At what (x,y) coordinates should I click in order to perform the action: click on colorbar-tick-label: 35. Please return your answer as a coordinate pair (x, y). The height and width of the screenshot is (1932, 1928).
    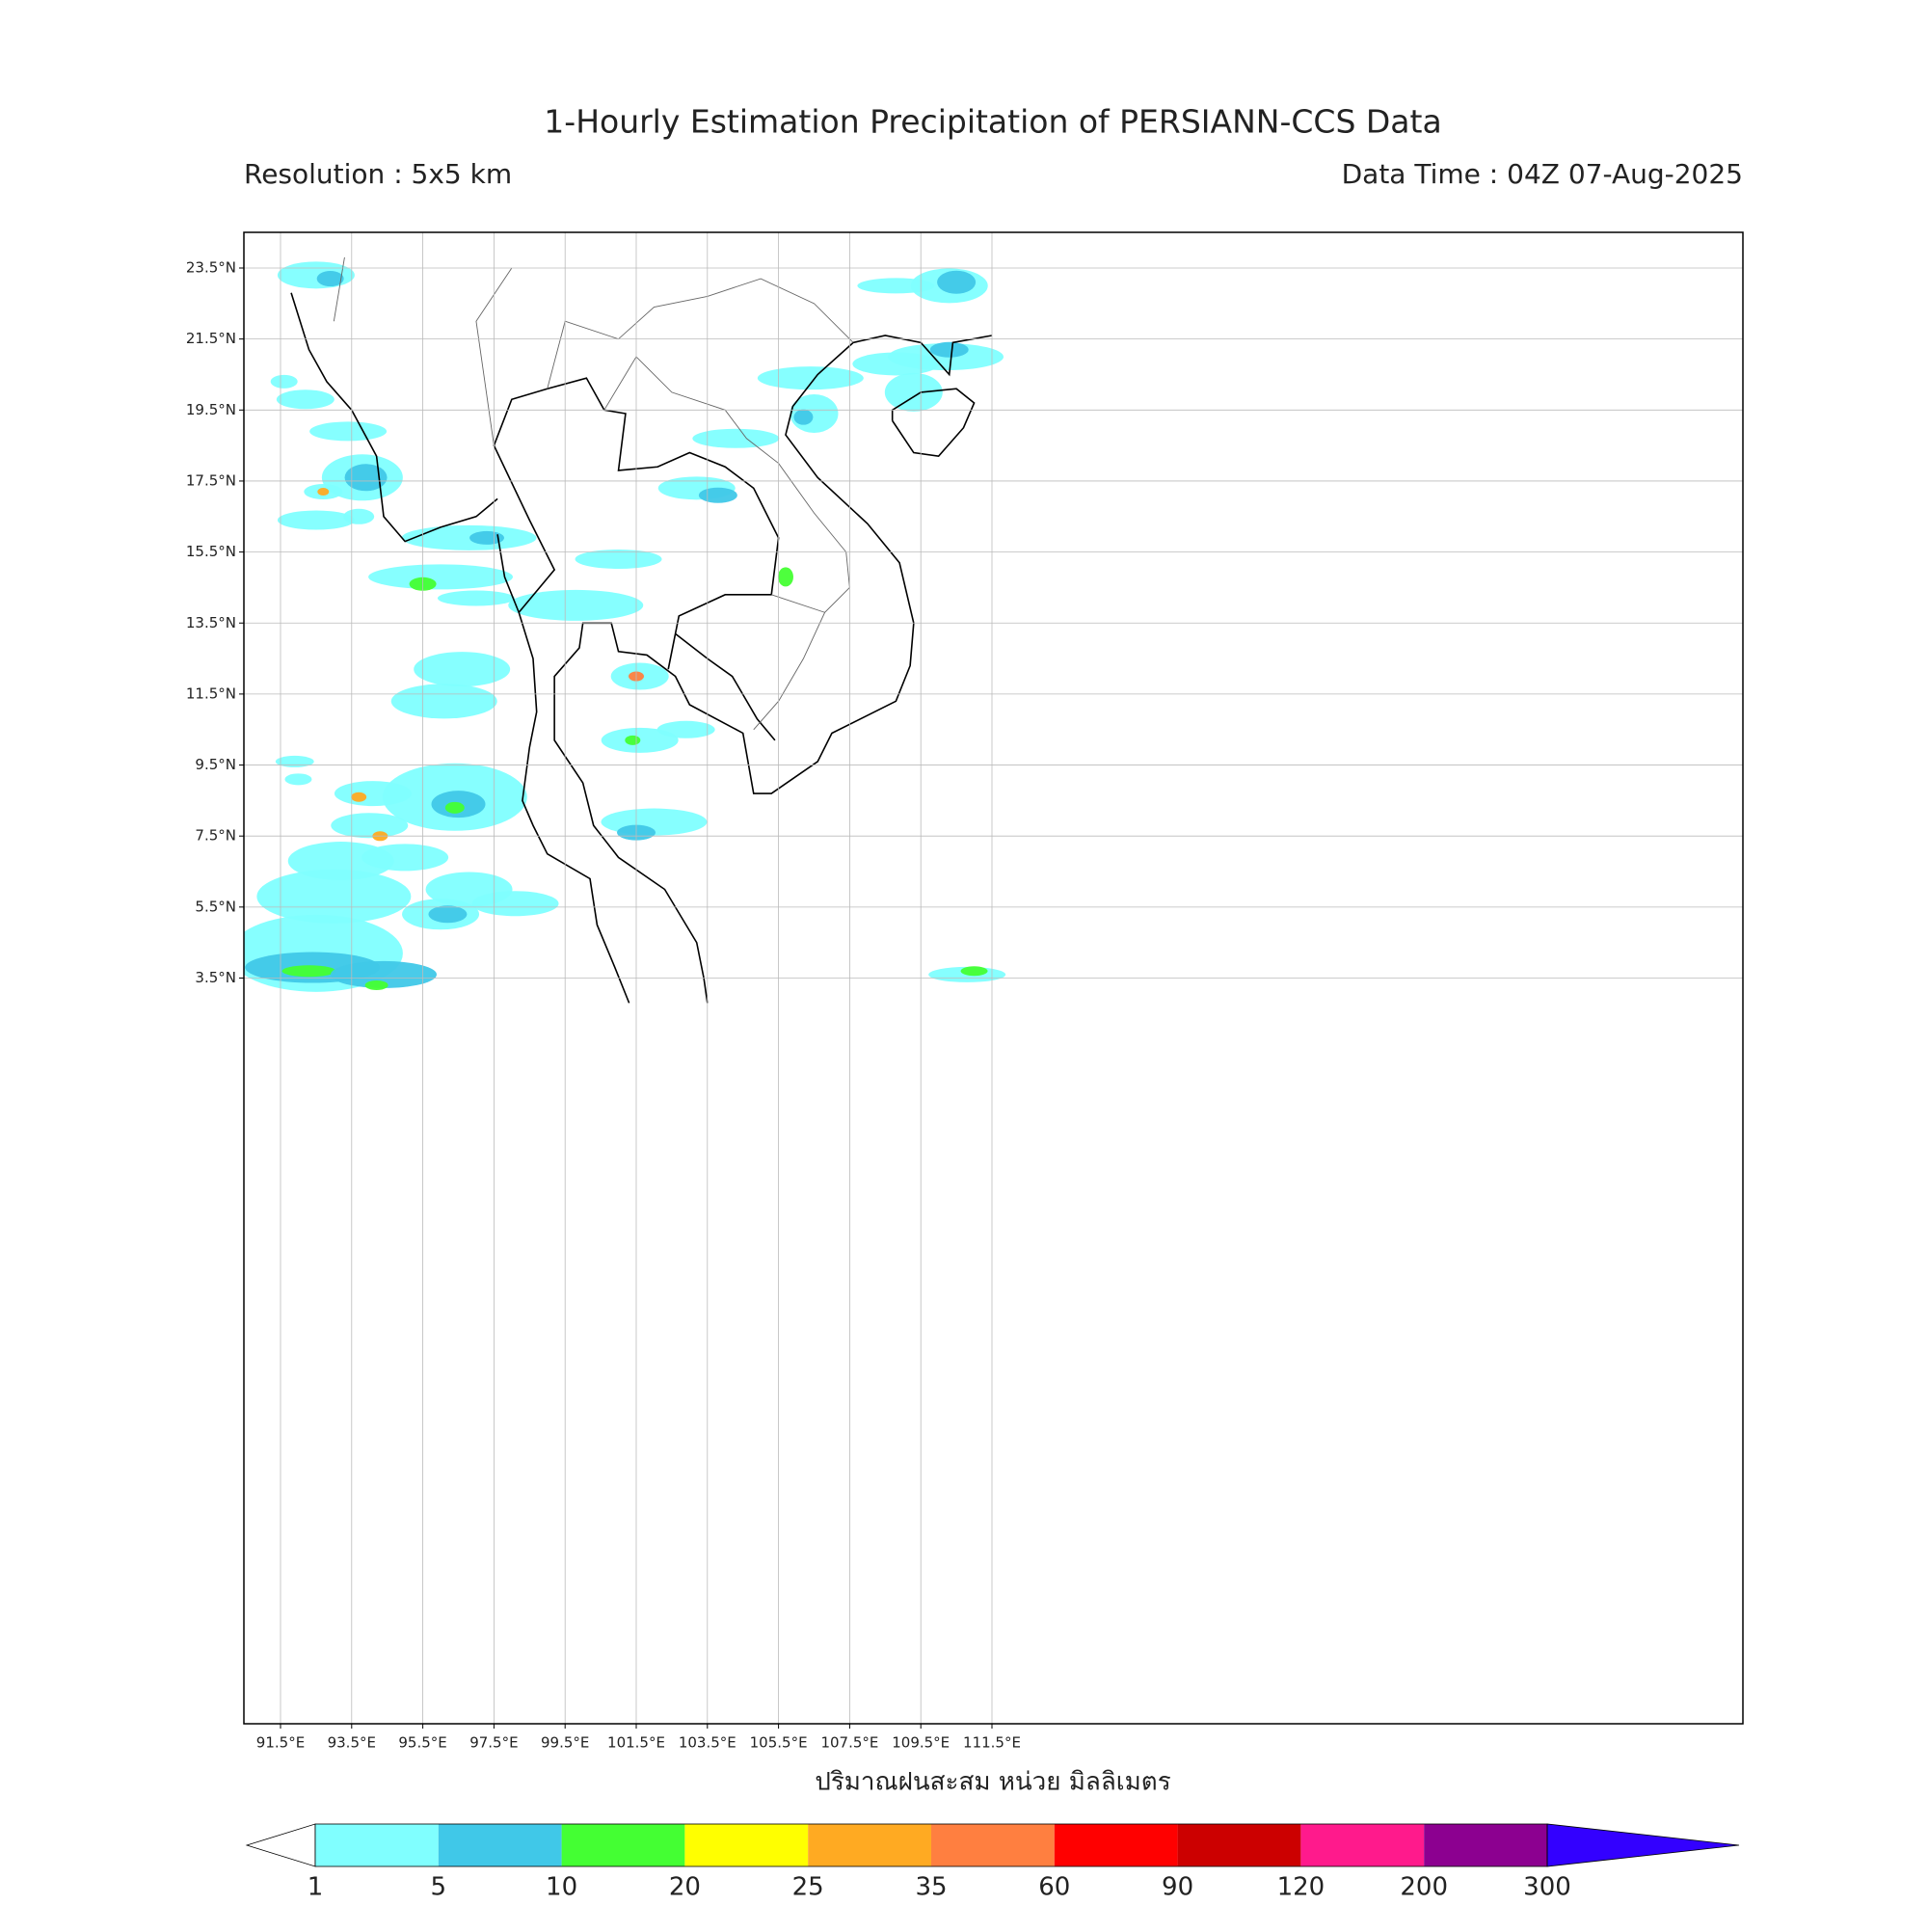
    Looking at the image, I should click on (931, 1888).